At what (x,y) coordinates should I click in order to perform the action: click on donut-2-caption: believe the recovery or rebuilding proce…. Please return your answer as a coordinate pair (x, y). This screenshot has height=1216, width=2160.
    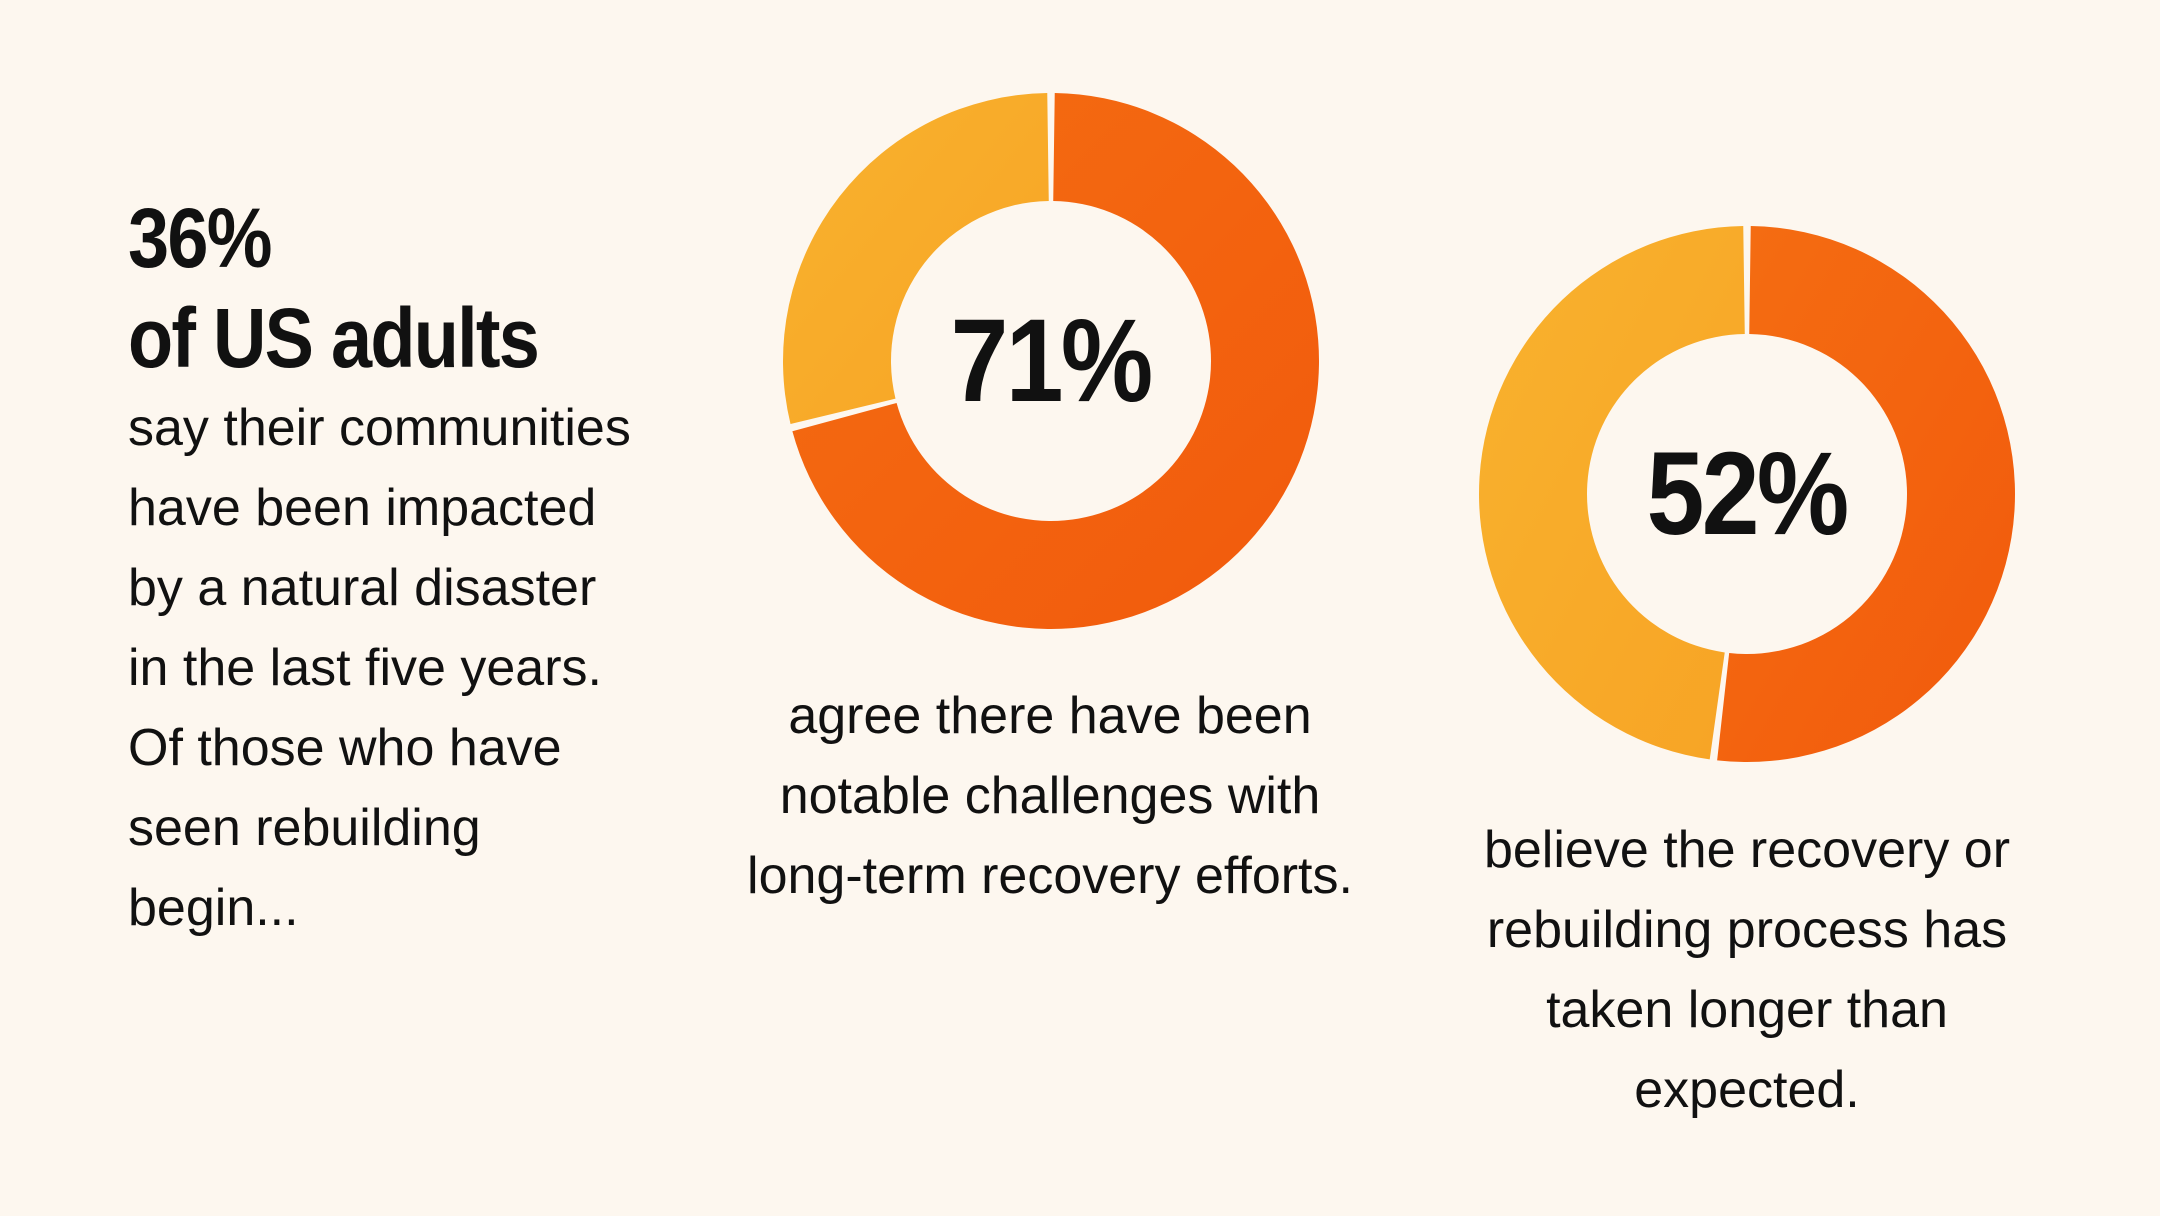
    Looking at the image, I should click on (1747, 970).